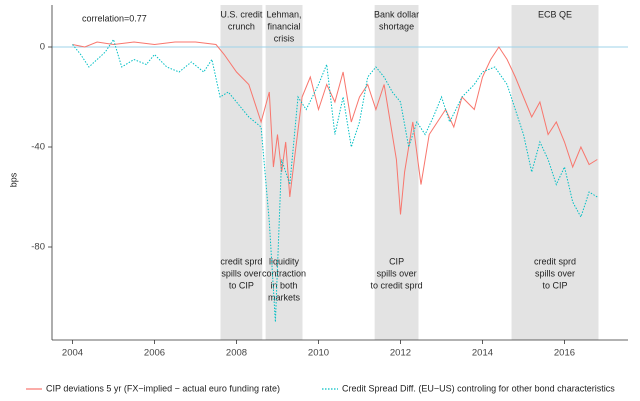 The height and width of the screenshot is (401, 640). Describe the element at coordinates (396, 26) in the screenshot. I see `region-label: shortage` at that location.